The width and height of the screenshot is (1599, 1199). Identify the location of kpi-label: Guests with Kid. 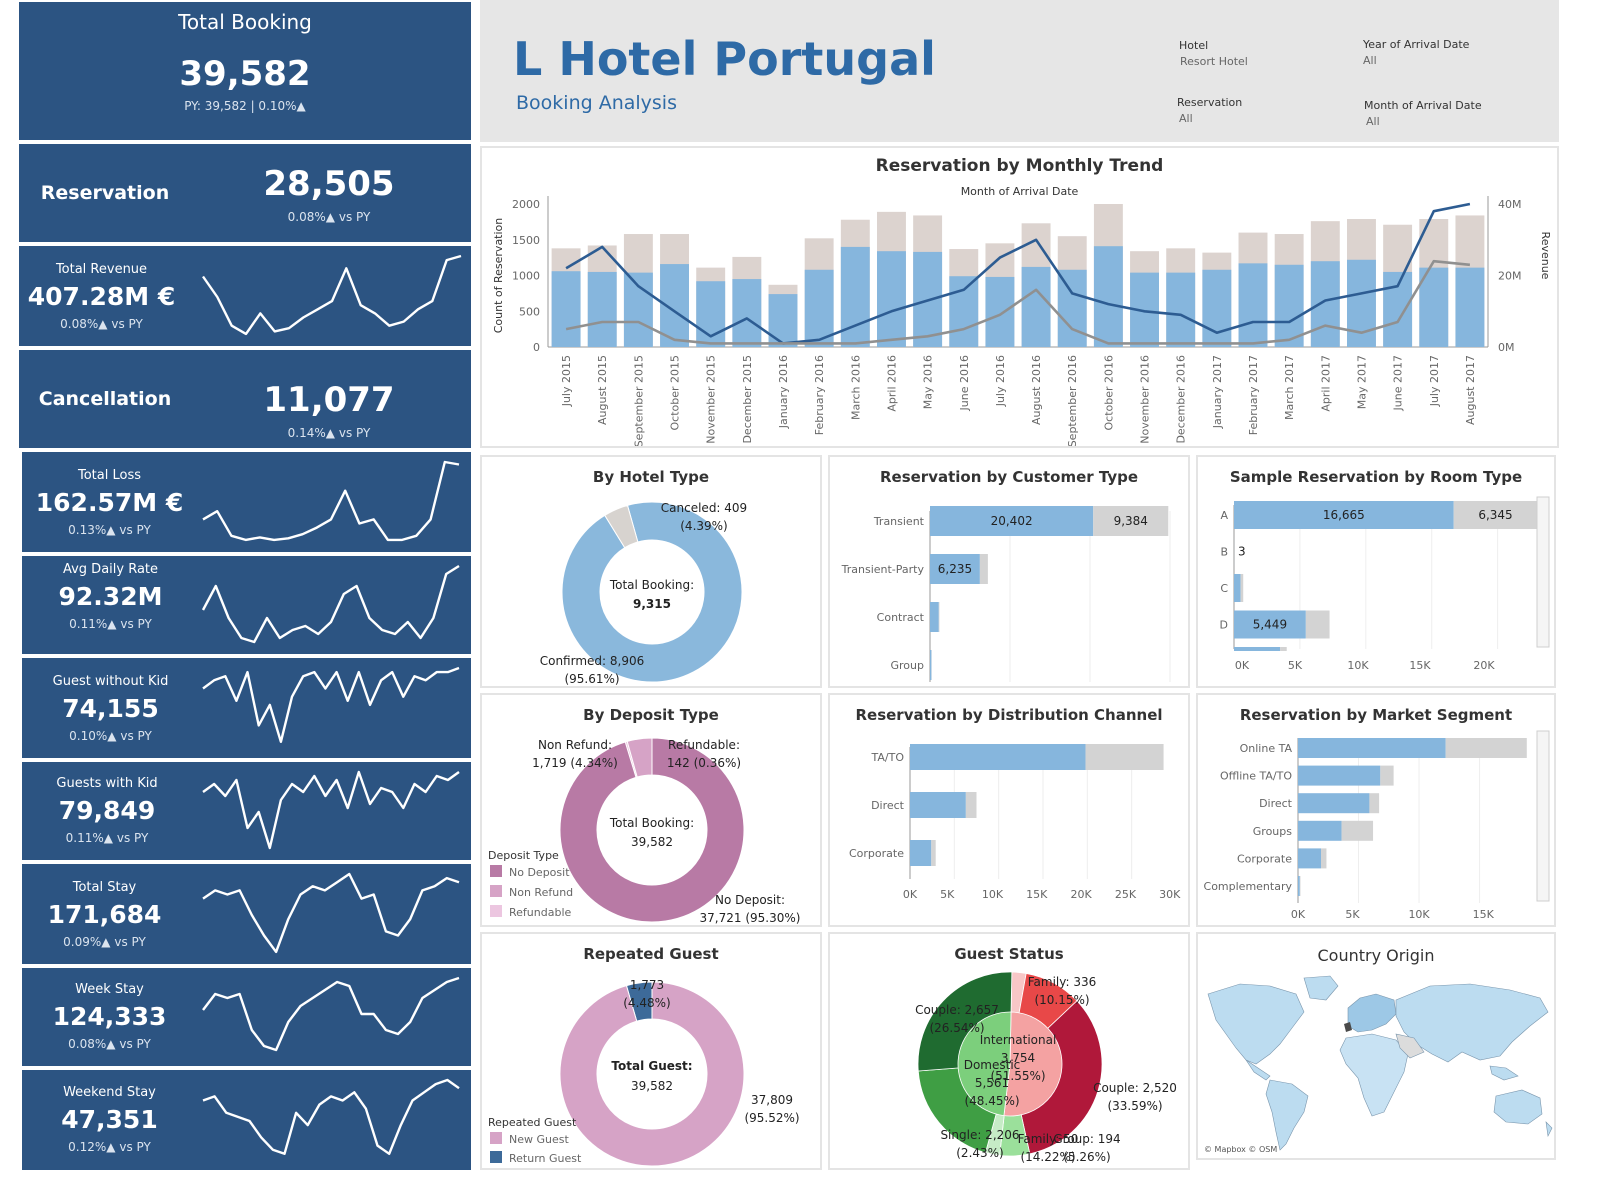
(107, 783).